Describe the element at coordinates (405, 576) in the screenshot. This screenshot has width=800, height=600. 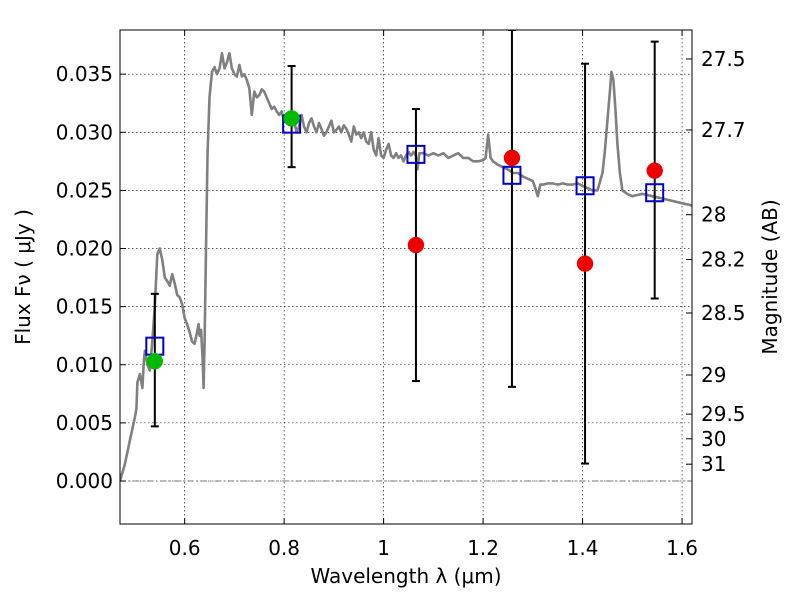
I see `x-axis-label: Wavelength λ (μm)` at that location.